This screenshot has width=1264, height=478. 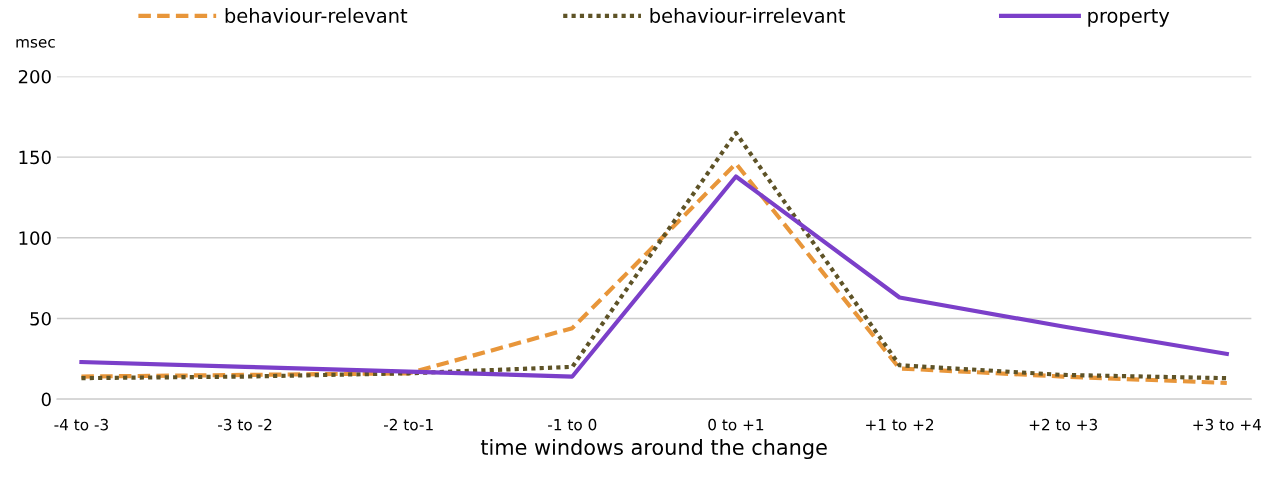 What do you see at coordinates (736, 424) in the screenshot?
I see `x-tick-label: 0 to +1` at bounding box center [736, 424].